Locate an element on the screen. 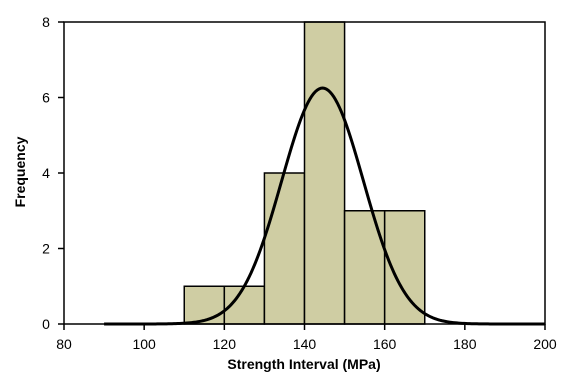 This screenshot has height=373, width=571. y-tick-label: 4 is located at coordinates (46, 173).